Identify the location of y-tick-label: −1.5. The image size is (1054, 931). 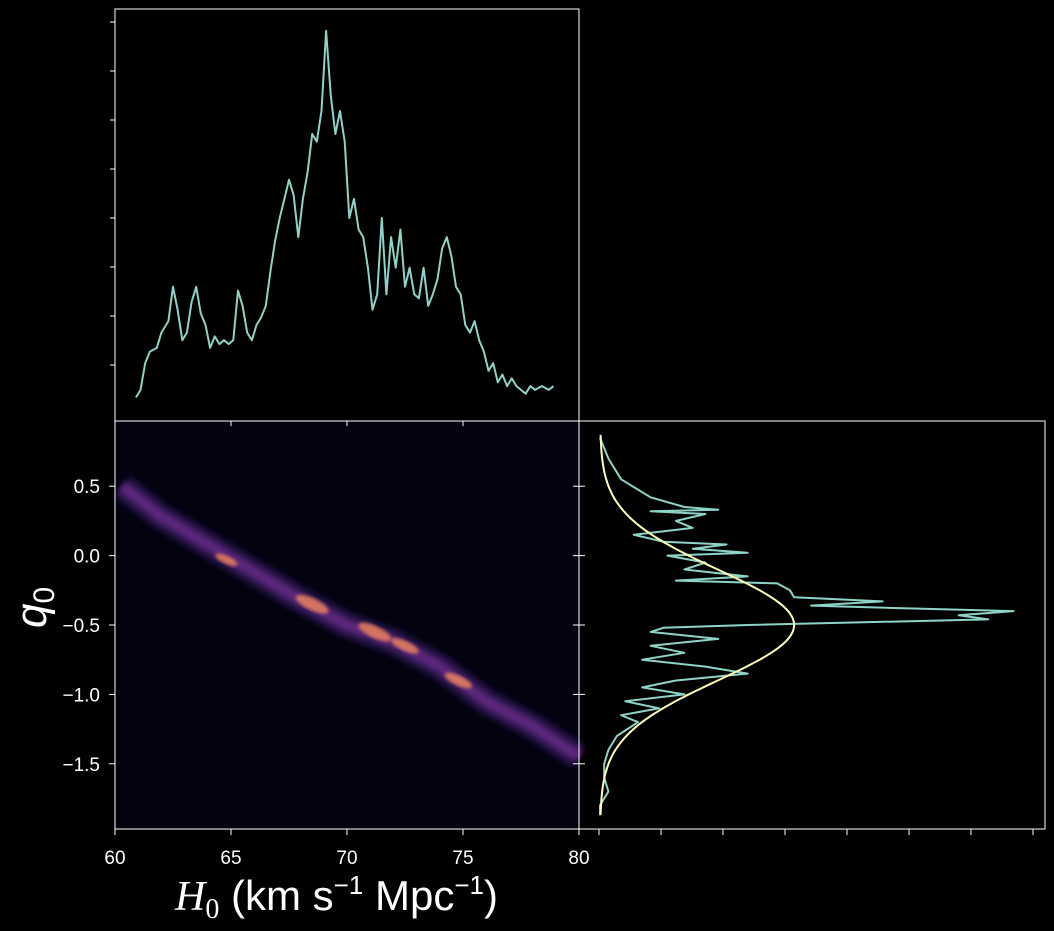
(81, 765).